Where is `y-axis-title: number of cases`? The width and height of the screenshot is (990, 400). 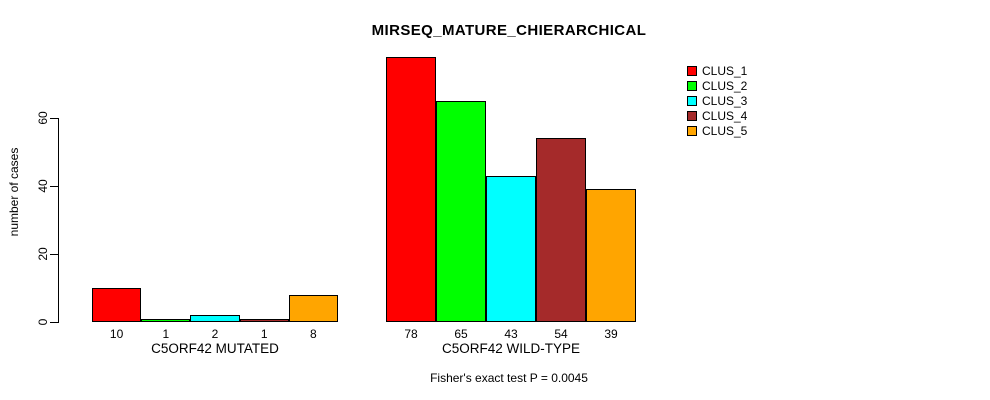 y-axis-title: number of cases is located at coordinates (14, 192).